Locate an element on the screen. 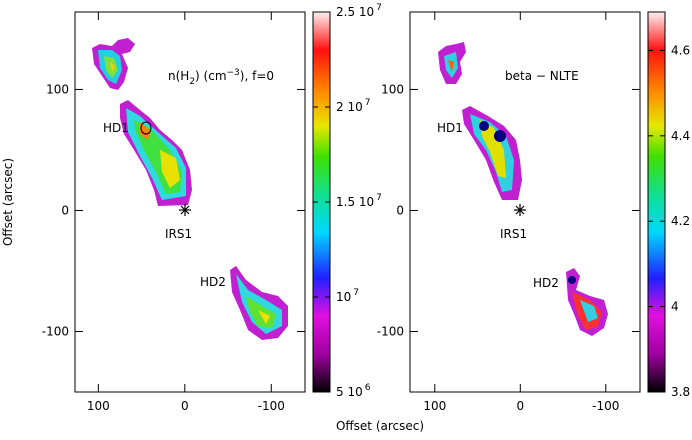  colorbar-tick-text: 10 is located at coordinates (343, 297).